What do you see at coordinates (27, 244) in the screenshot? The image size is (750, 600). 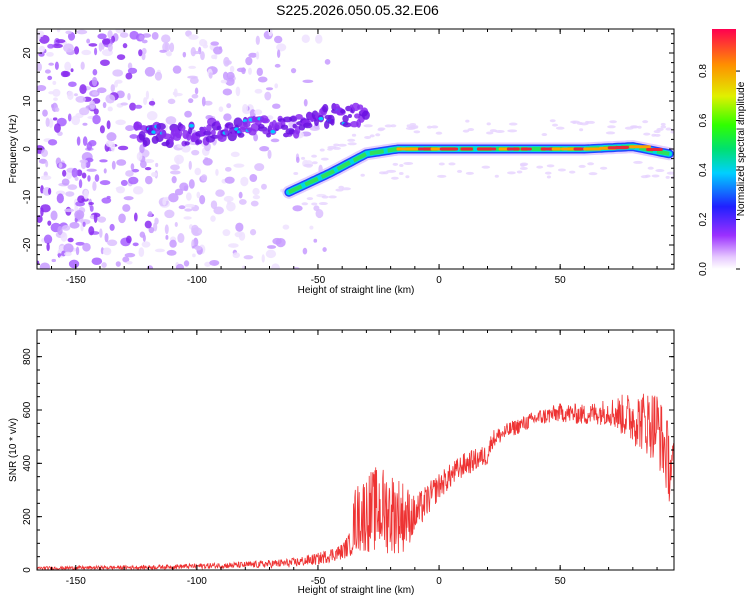 I see `spectrogram-y-tick-label: -20` at bounding box center [27, 244].